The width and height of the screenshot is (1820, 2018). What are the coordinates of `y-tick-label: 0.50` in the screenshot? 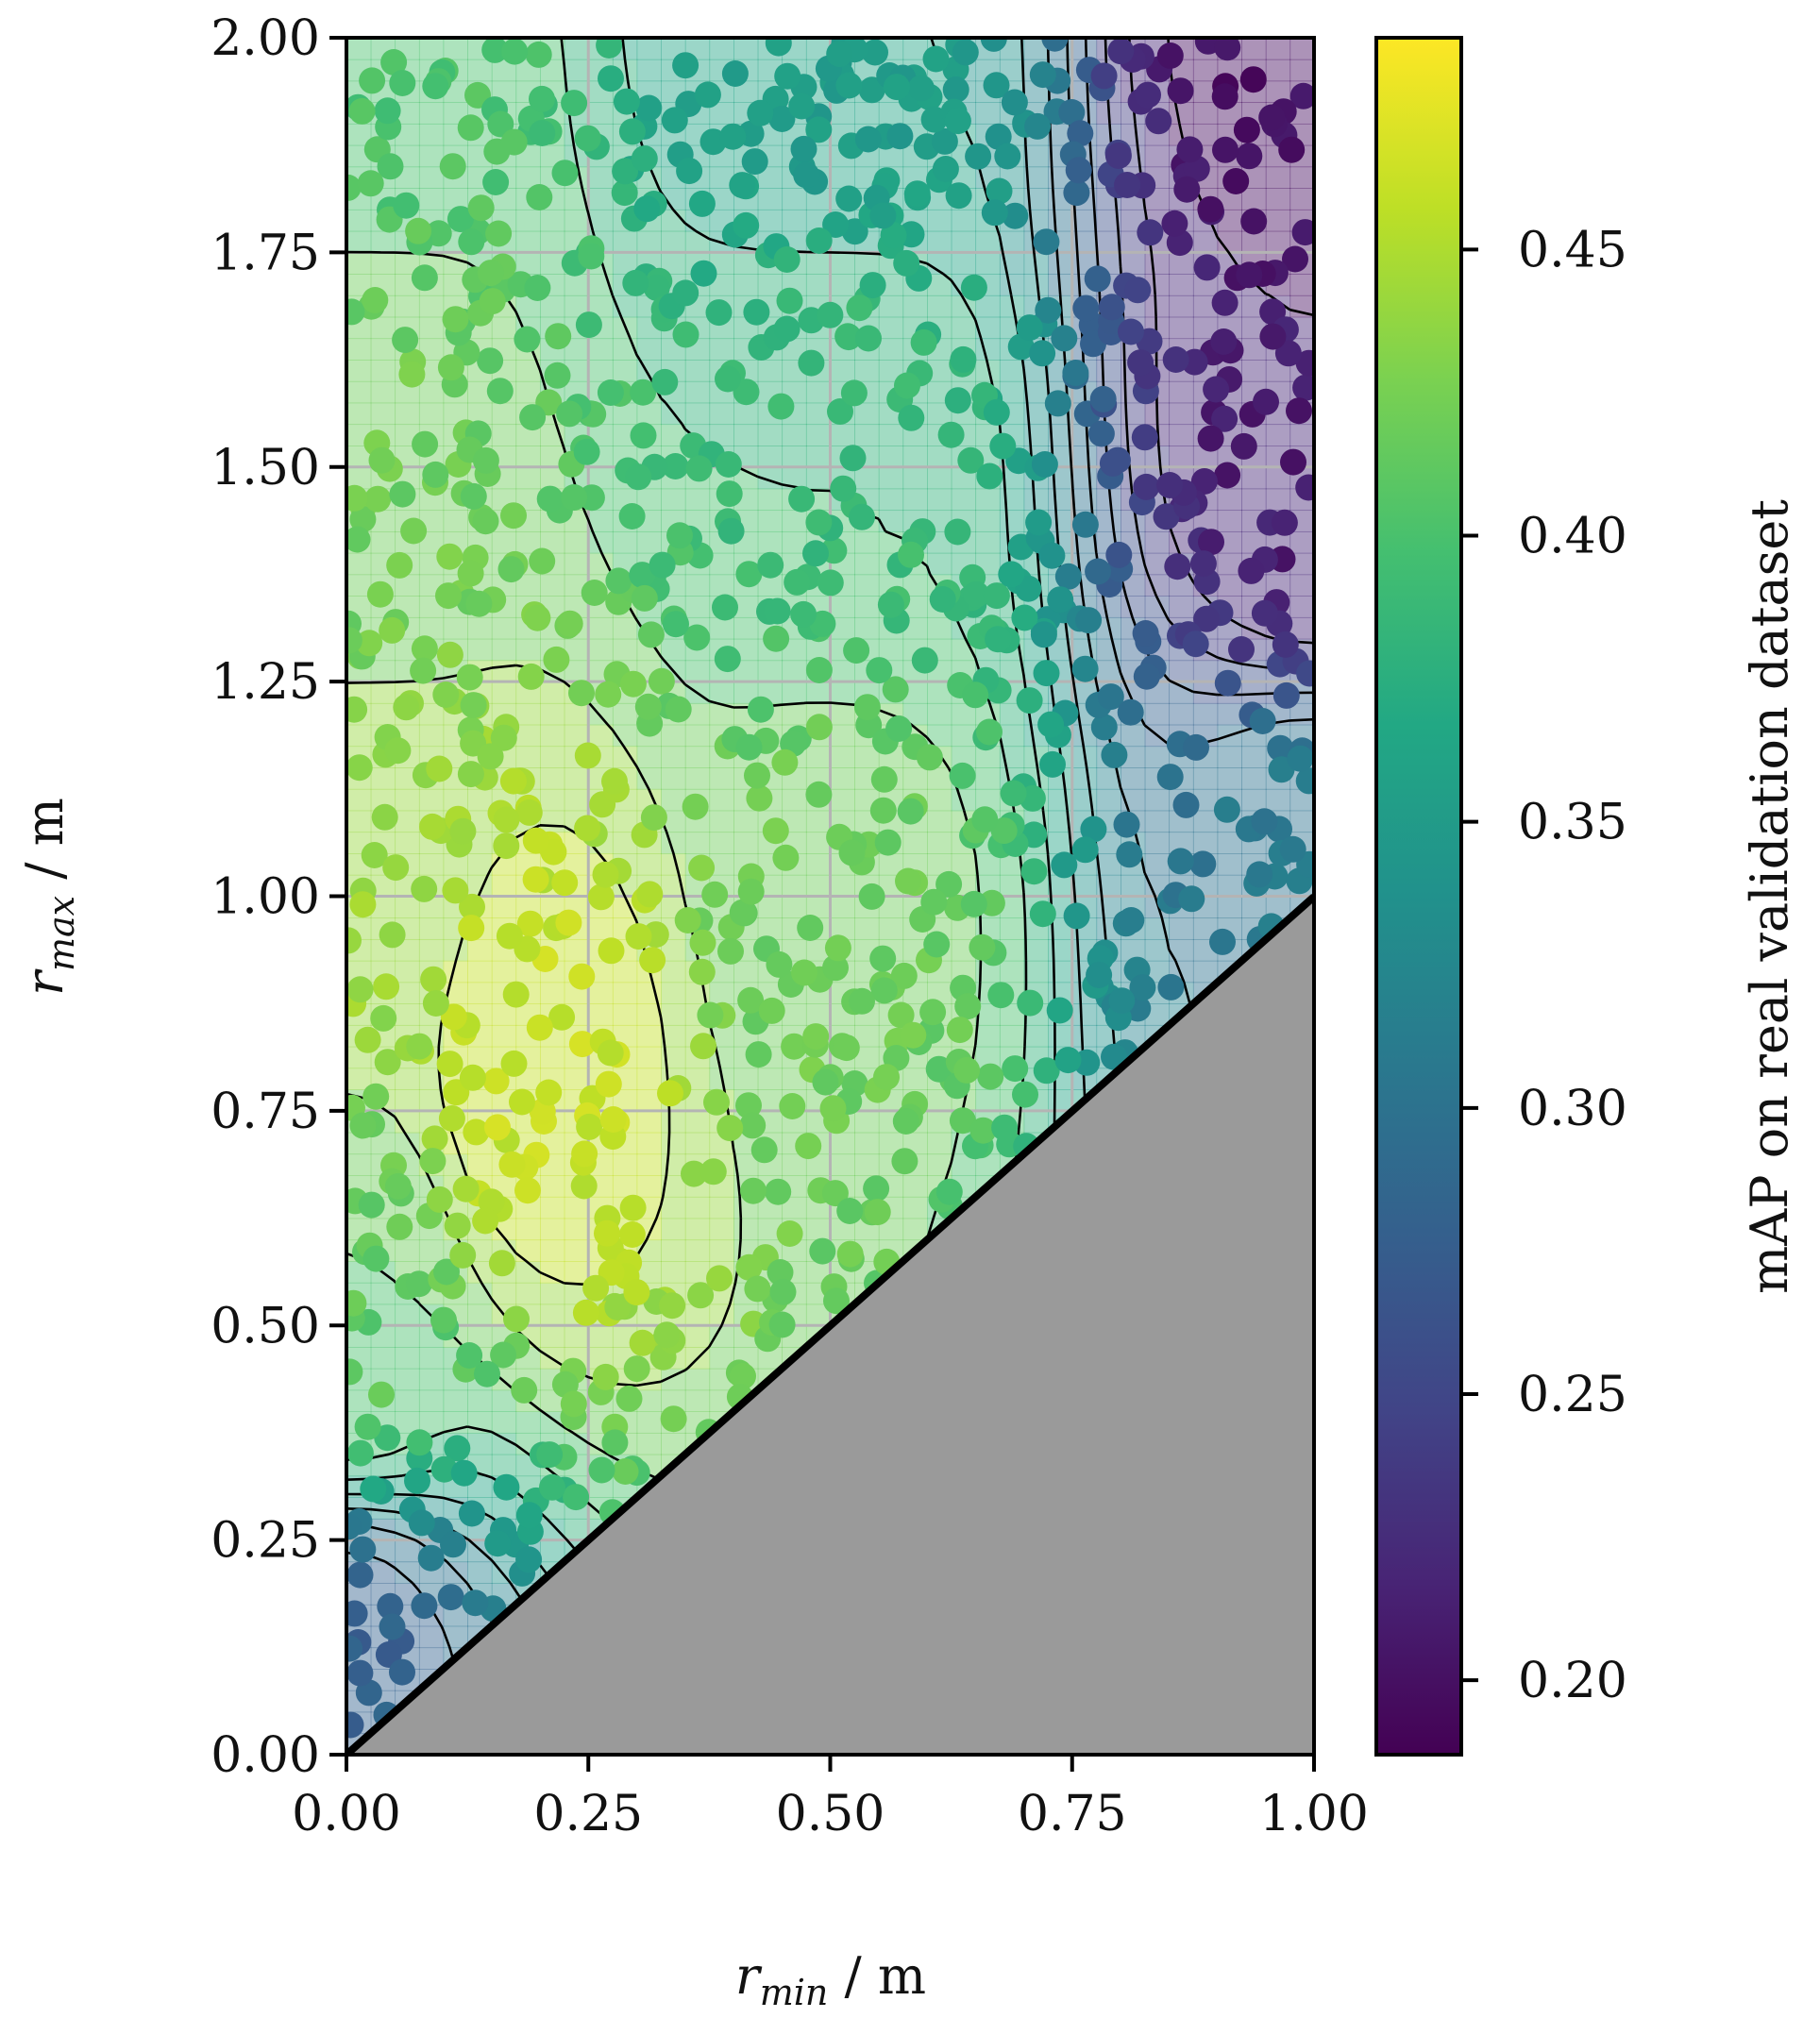 It's located at (265, 1326).